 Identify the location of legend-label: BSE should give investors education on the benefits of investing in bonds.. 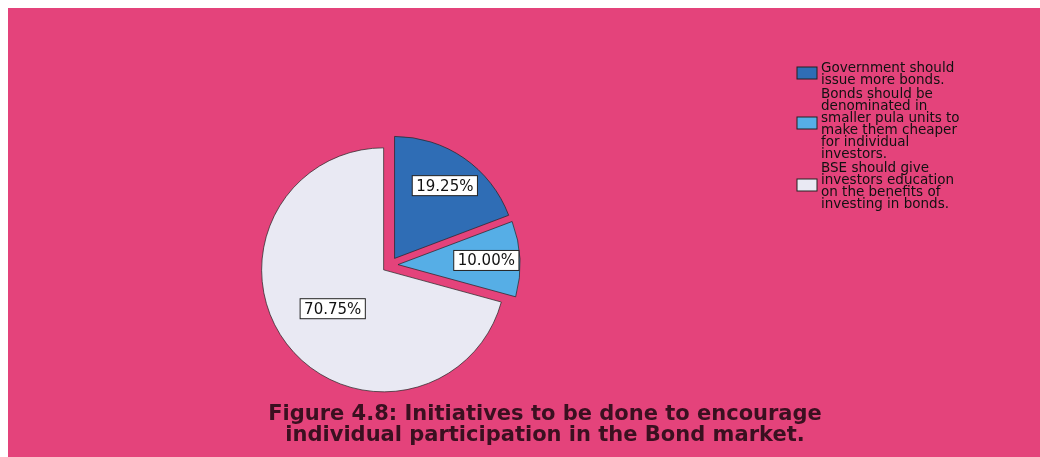
(888, 185).